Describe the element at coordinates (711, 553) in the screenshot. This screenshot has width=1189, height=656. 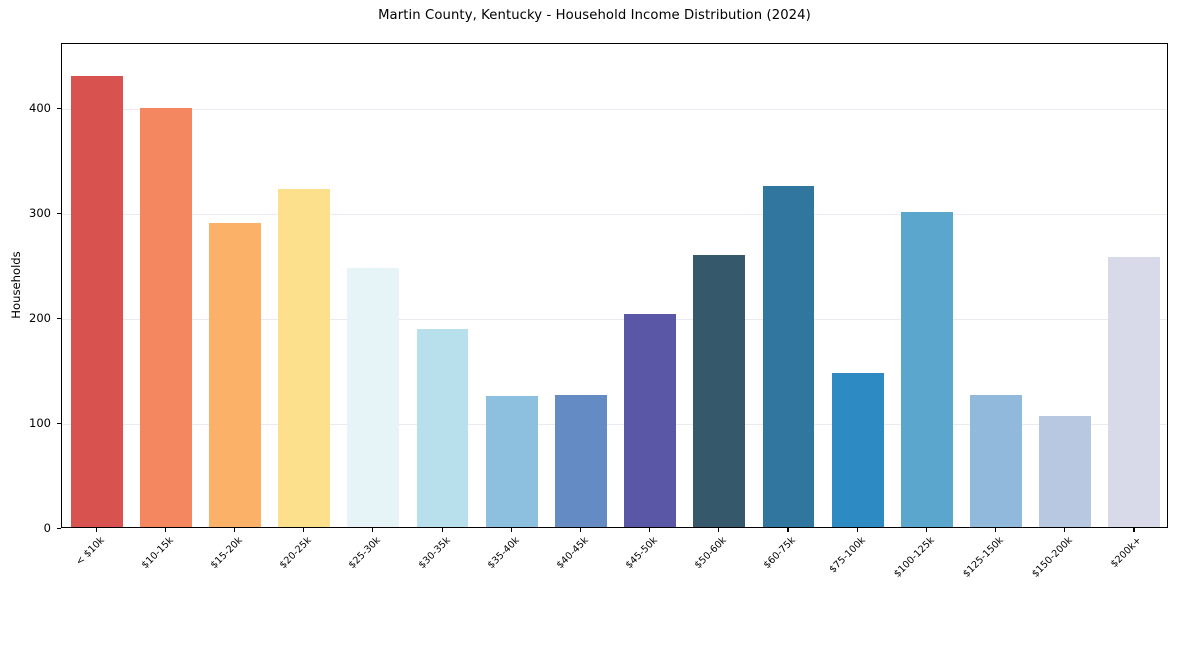
I see `x-tick-label: $50-60k` at that location.